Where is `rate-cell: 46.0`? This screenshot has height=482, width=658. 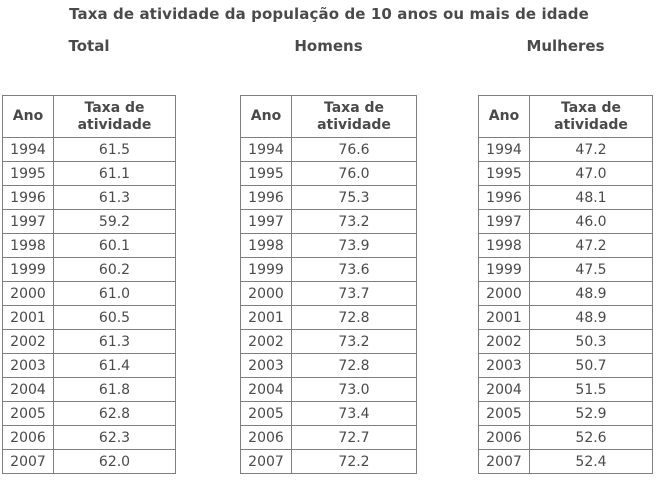
rate-cell: 46.0 is located at coordinates (591, 221).